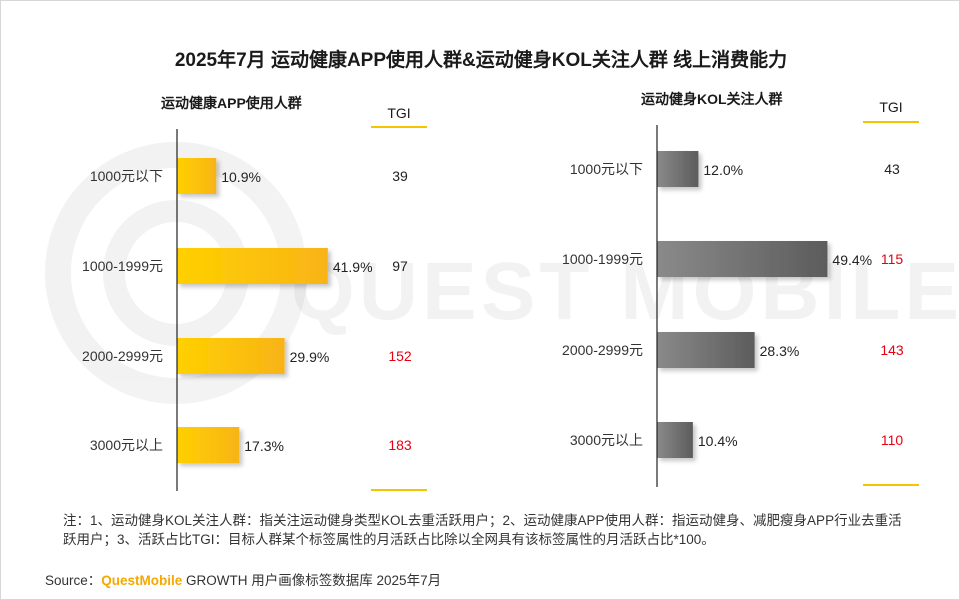  I want to click on left-category-label: 3000元以上, so click(126, 445).